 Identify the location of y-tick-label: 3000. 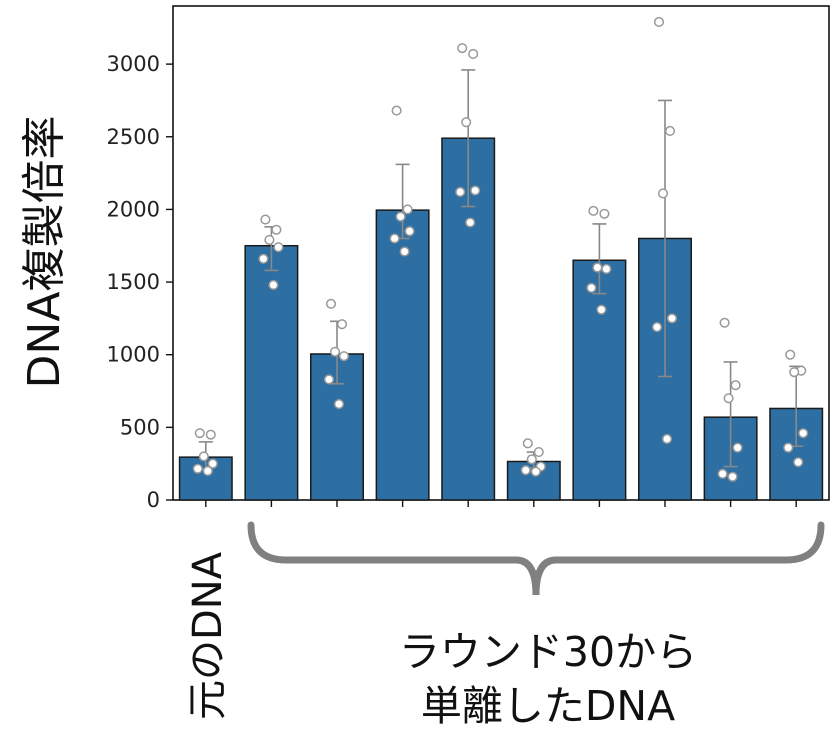
(133, 64).